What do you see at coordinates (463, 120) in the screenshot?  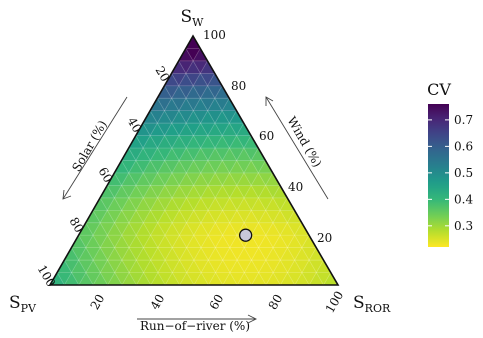 I see `colorbar-tick-label-4: 0.7` at bounding box center [463, 120].